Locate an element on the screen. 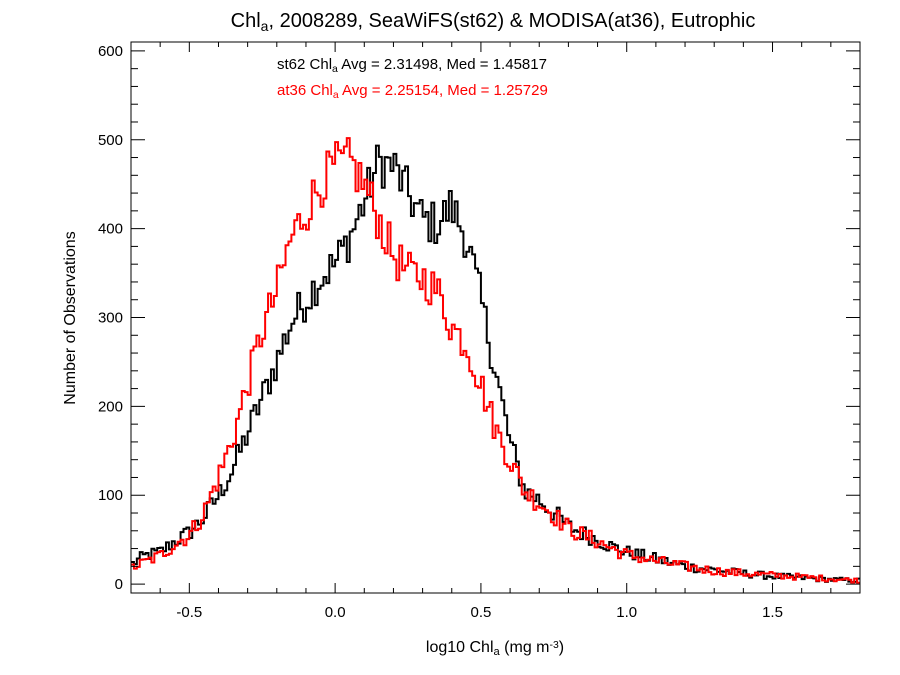  y-tick-label: 400 is located at coordinates (110, 229).